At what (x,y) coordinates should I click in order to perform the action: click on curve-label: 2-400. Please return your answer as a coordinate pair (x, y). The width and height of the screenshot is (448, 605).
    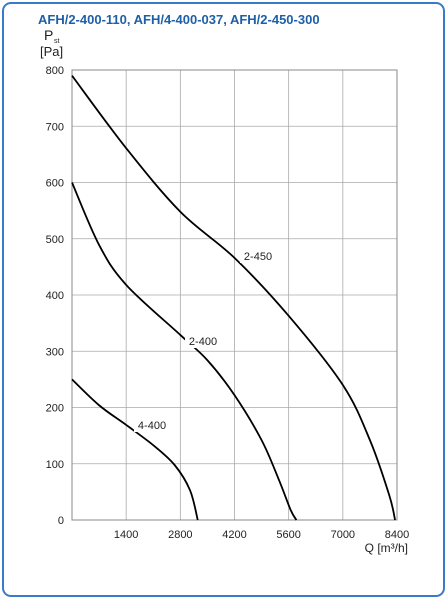
    Looking at the image, I should click on (203, 342).